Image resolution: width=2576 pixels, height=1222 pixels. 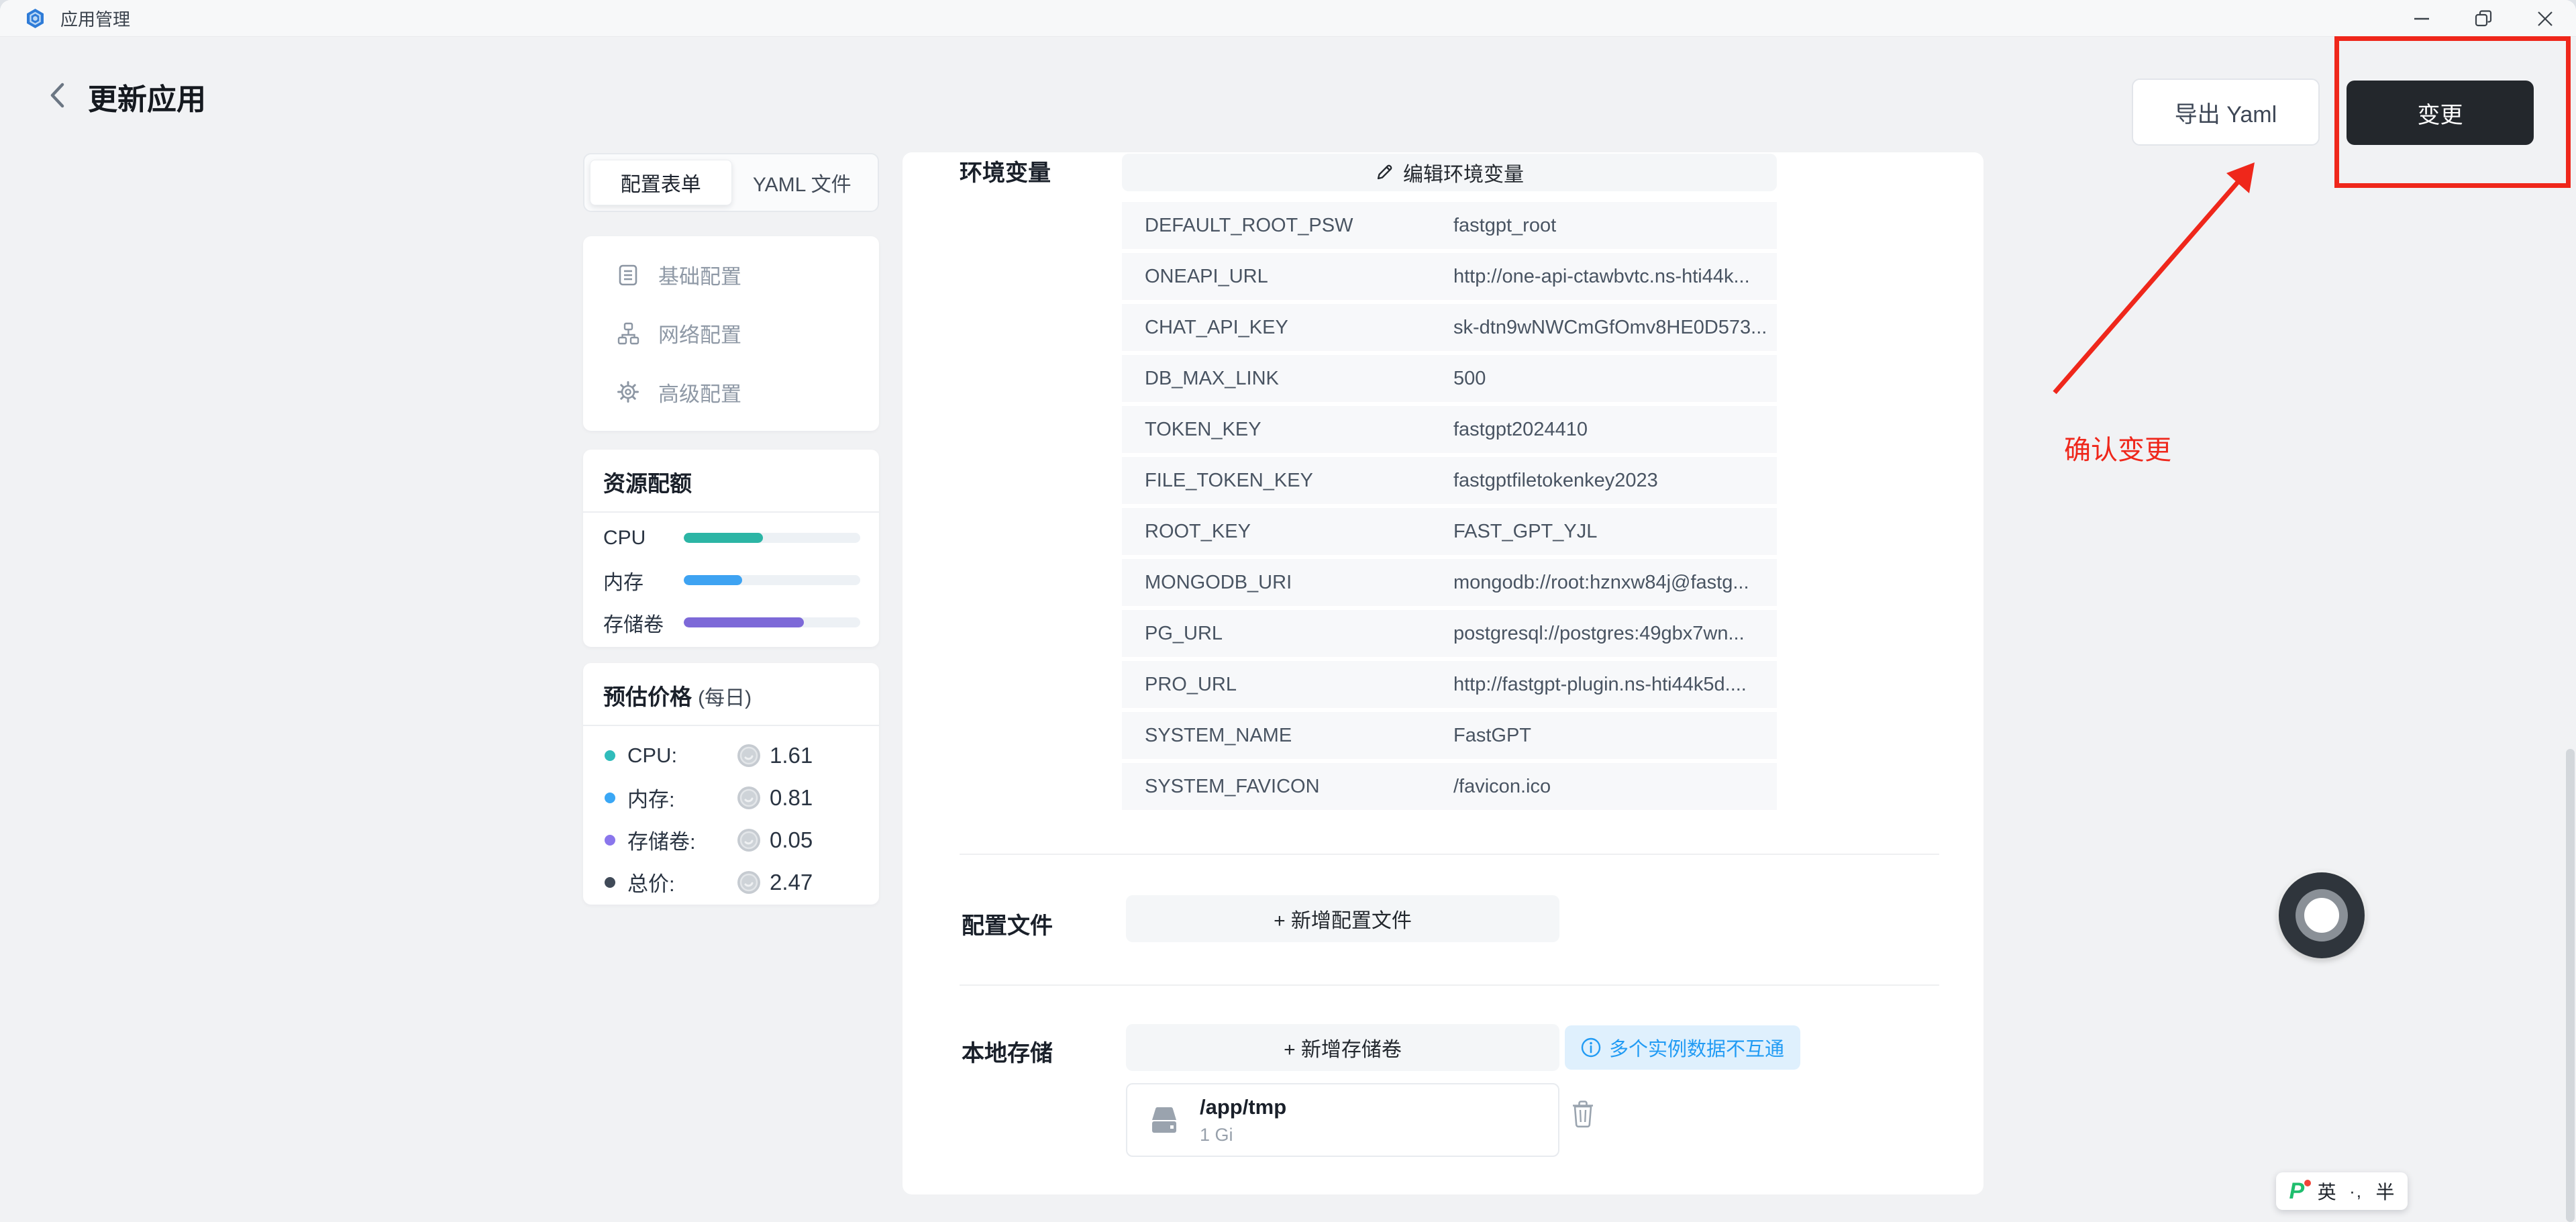 I want to click on memory-color-dot, so click(x=610, y=797).